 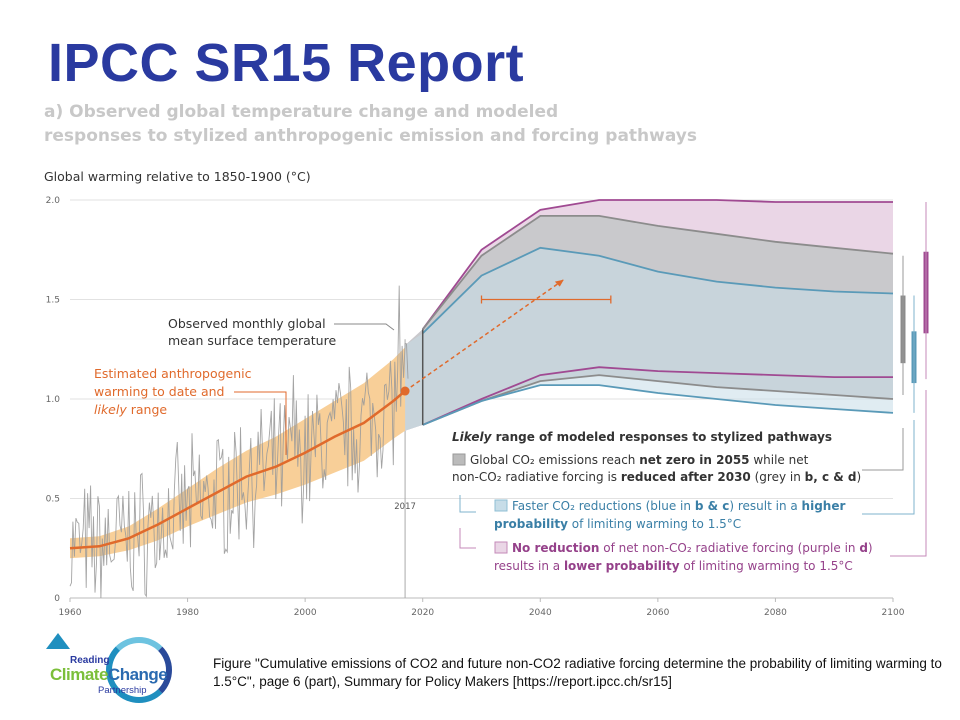 I want to click on y-tick-label: 2.0, so click(x=53, y=201).